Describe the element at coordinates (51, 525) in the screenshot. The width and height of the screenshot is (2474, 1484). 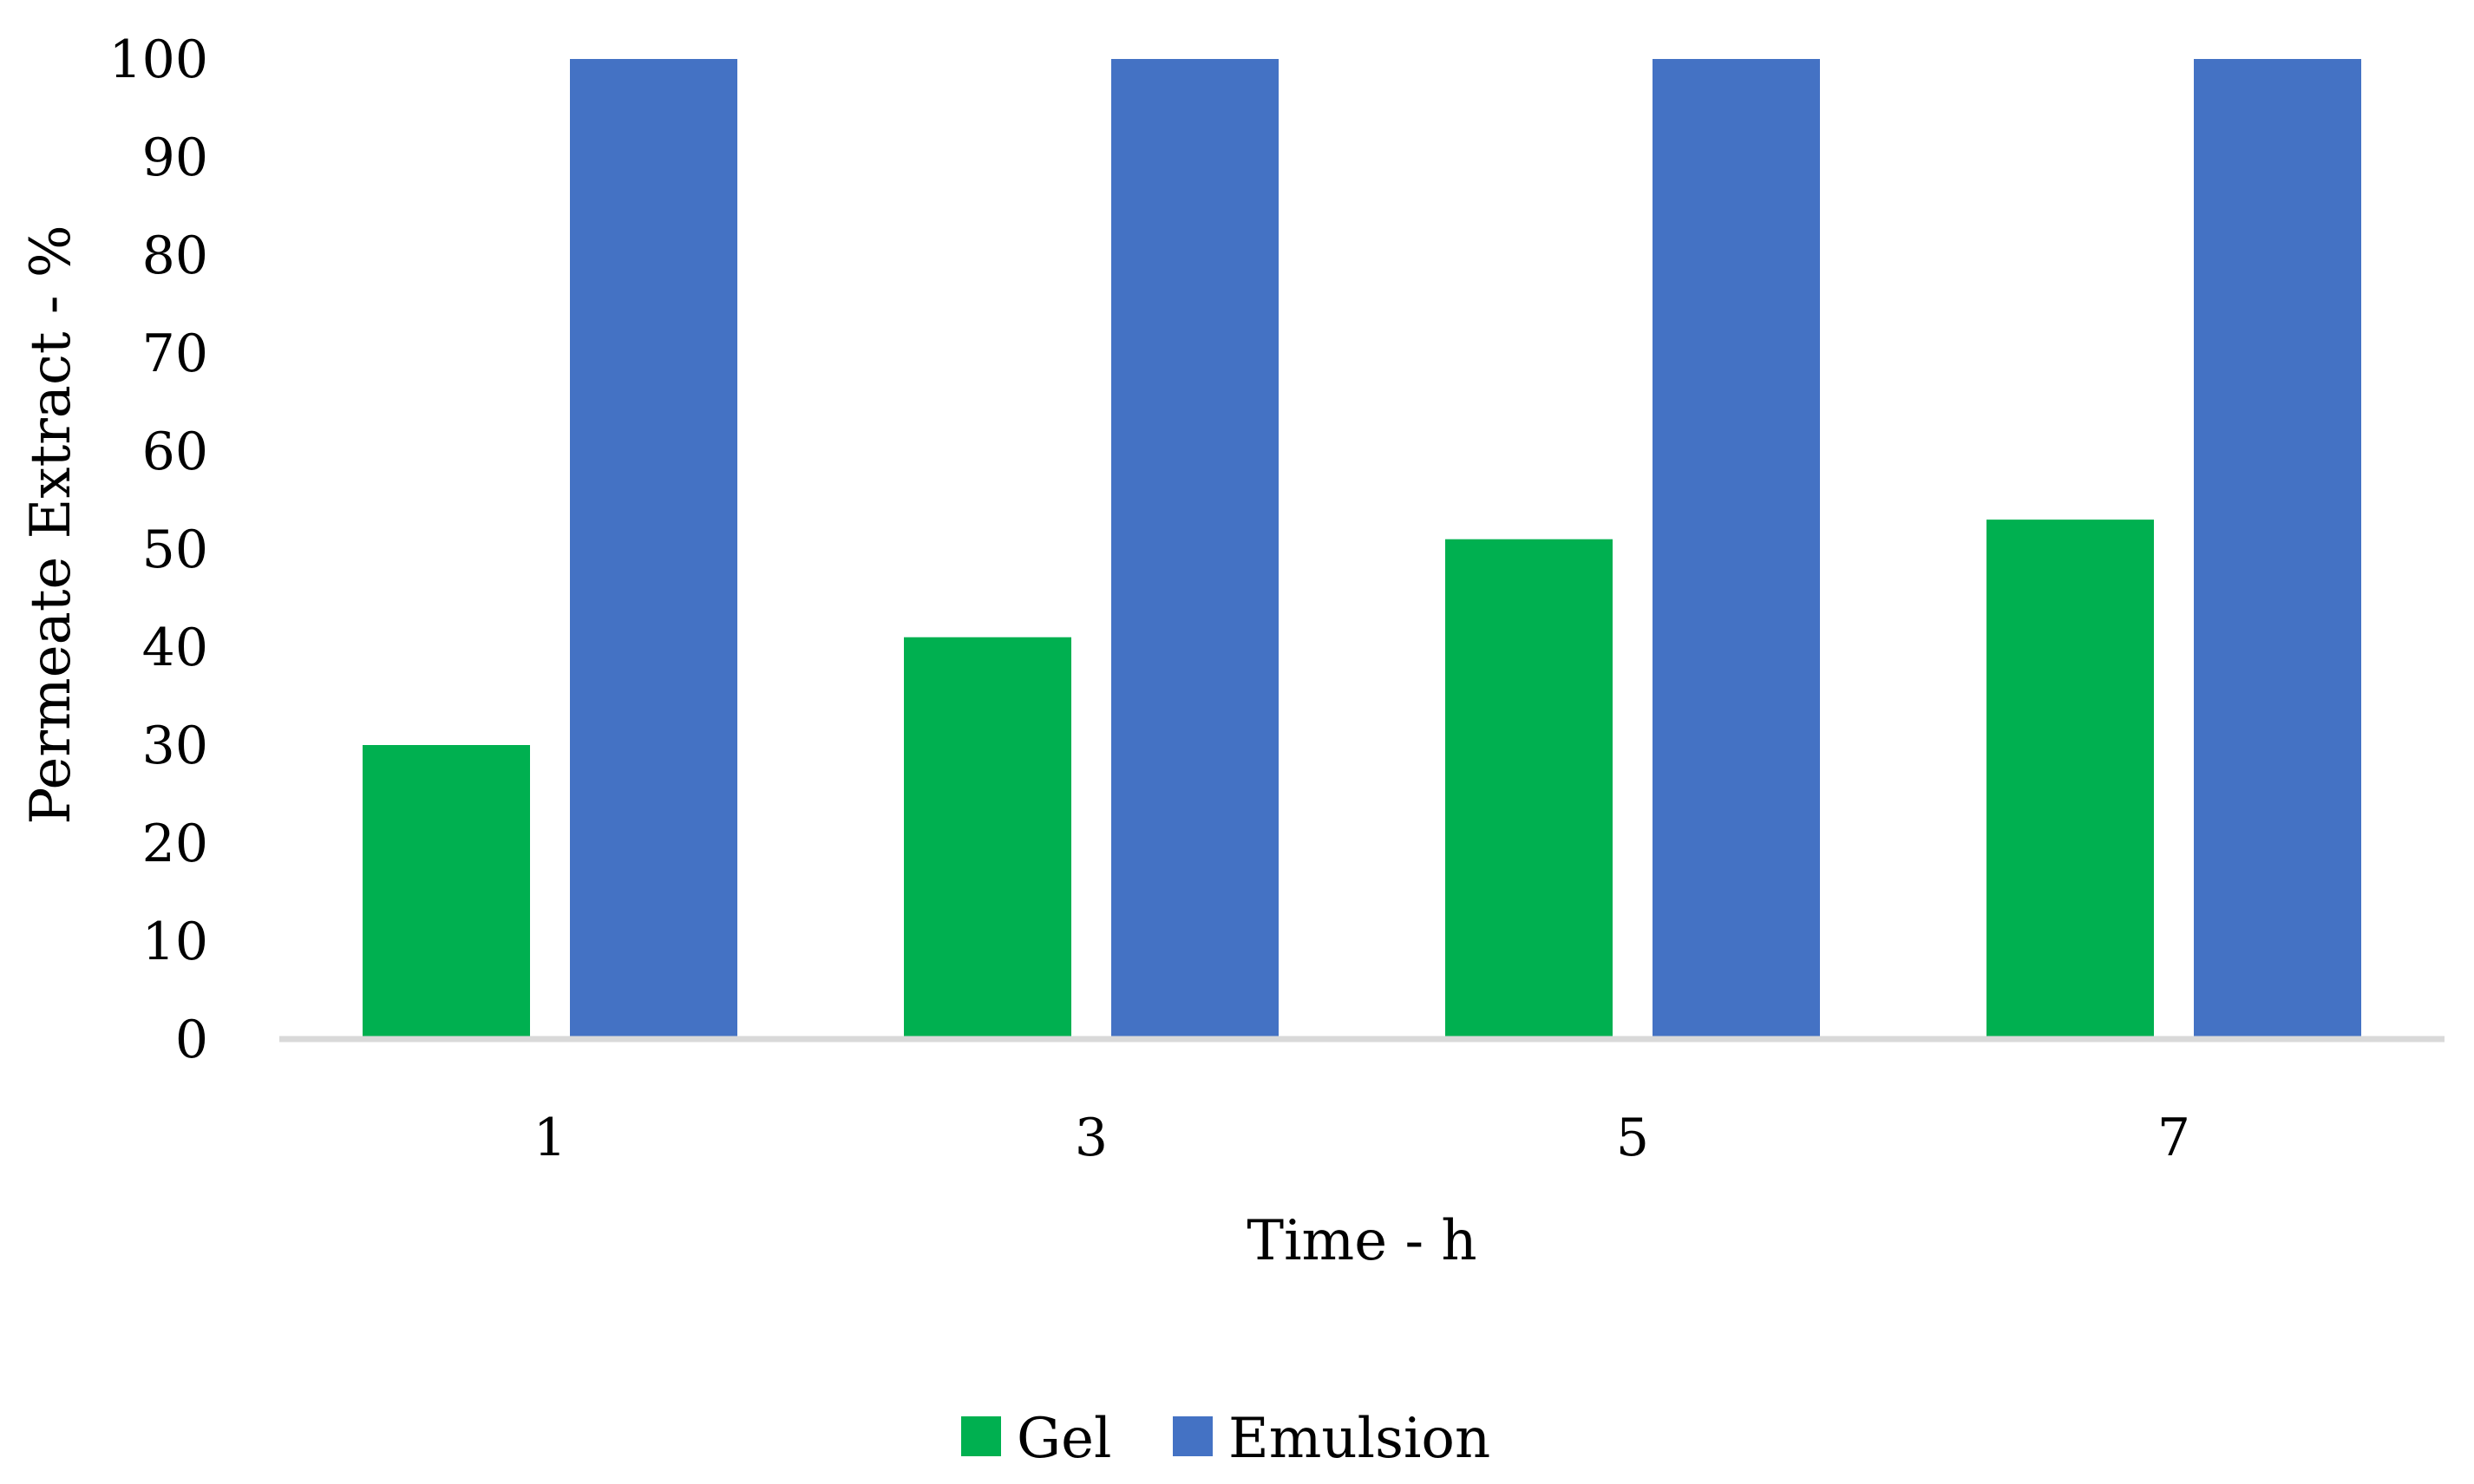
I see `y-axis-title: Permeate Extract - %` at that location.